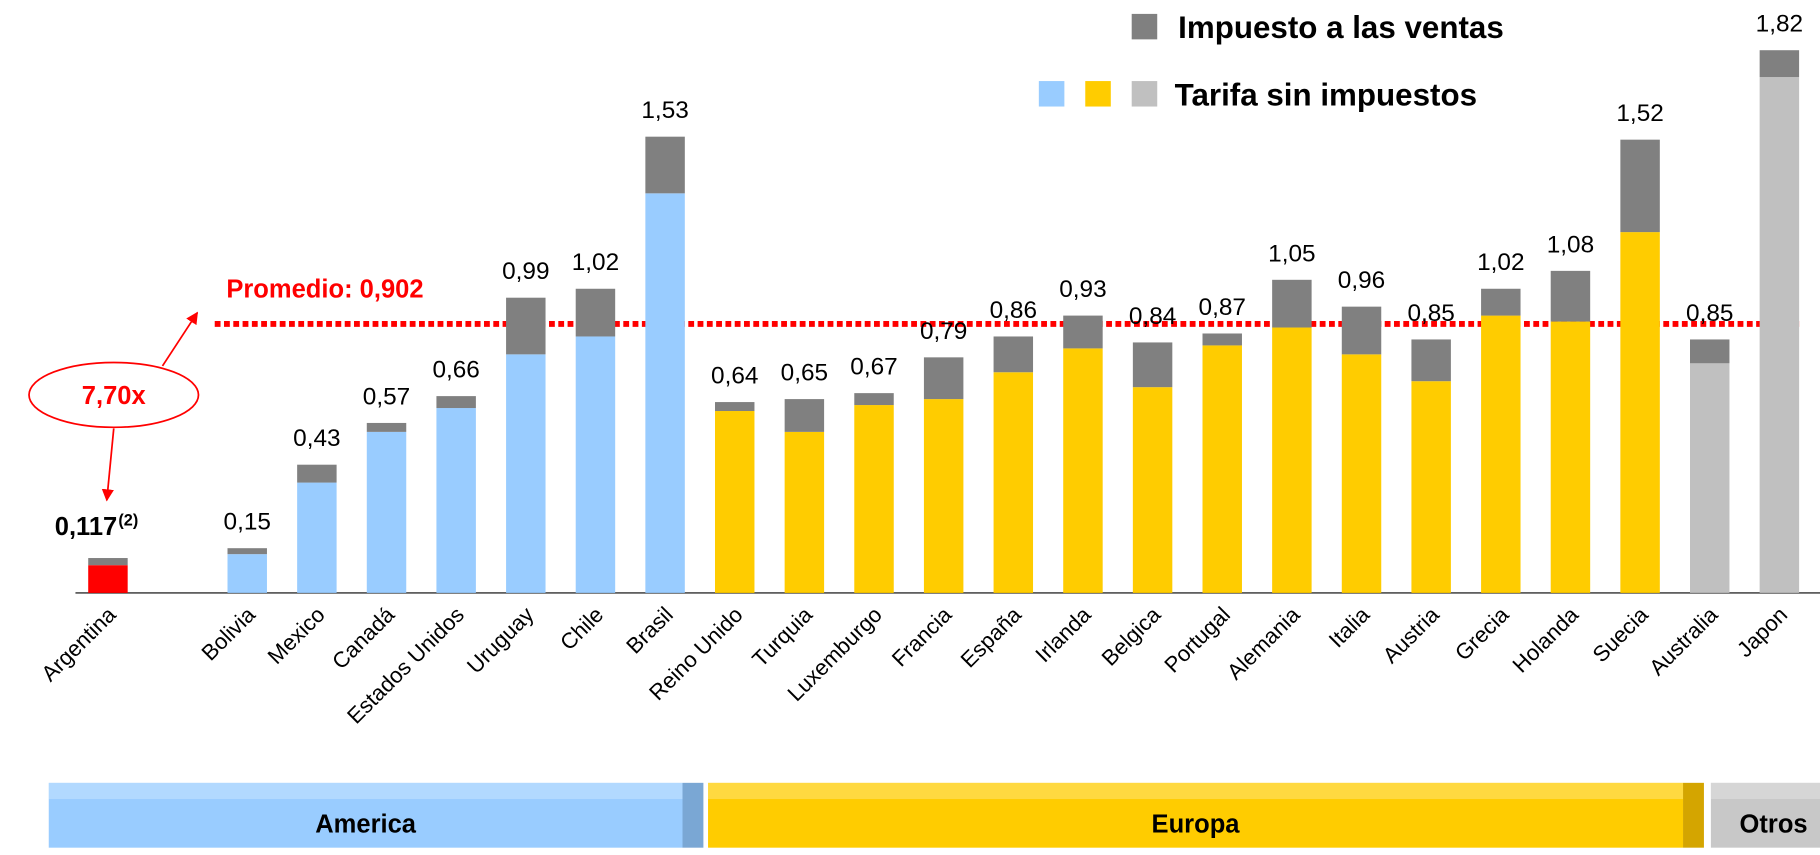 The height and width of the screenshot is (855, 1820). What do you see at coordinates (804, 373) in the screenshot?
I see `value-label: 0,65` at bounding box center [804, 373].